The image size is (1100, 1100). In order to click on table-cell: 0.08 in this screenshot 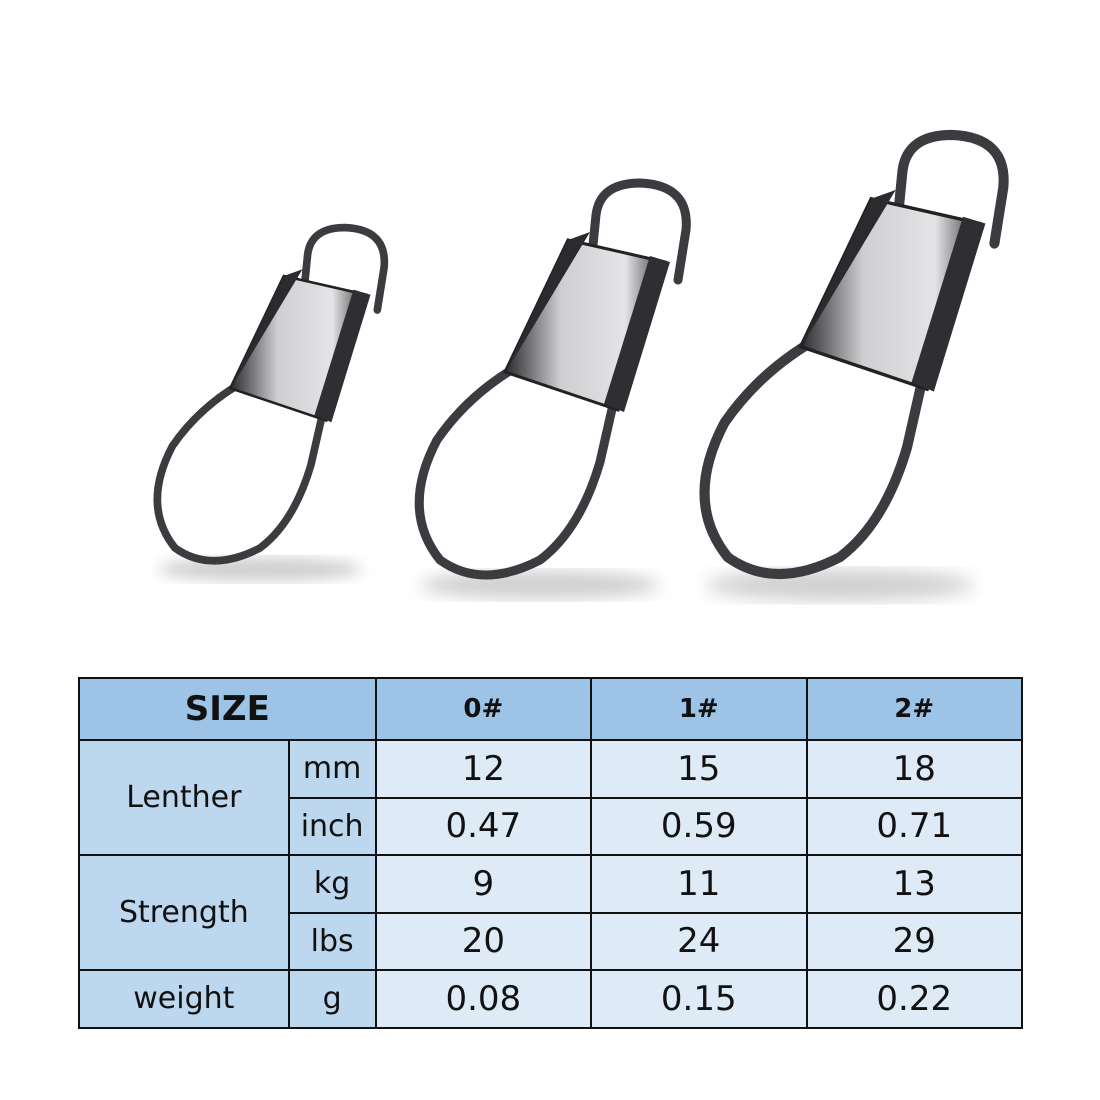, I will do `click(483, 999)`.